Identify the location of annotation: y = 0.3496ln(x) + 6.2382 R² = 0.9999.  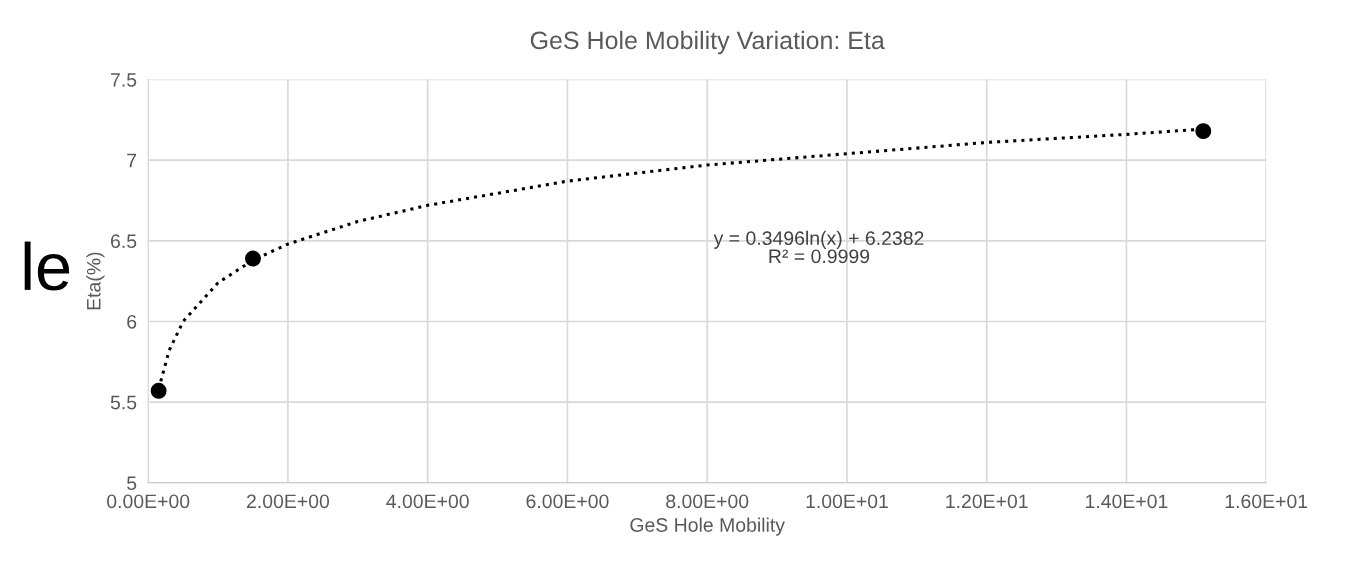
(818, 247).